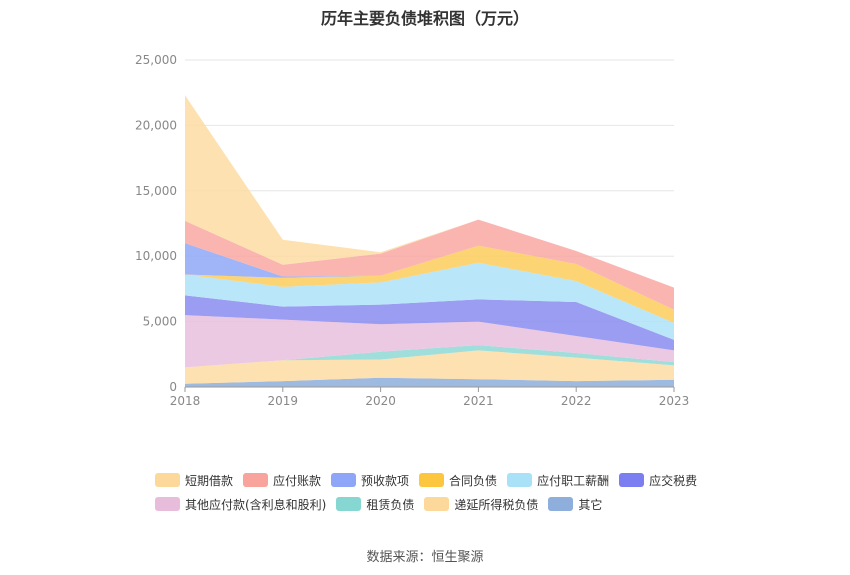  Describe the element at coordinates (156, 60) in the screenshot. I see `y-tick-label: 25,000` at that location.